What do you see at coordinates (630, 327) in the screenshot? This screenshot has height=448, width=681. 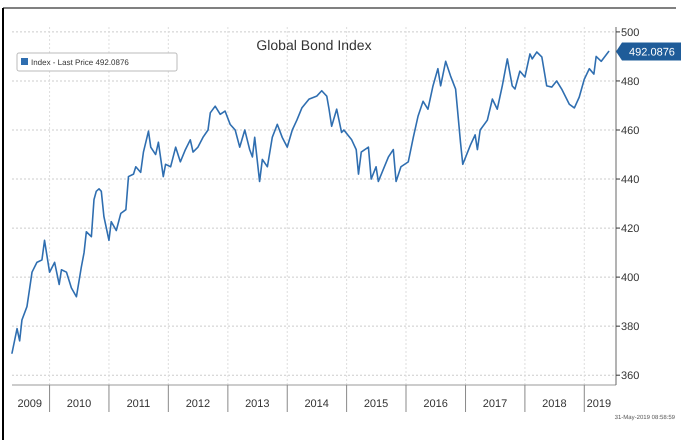 I see `y-tick-label: 380` at bounding box center [630, 327].